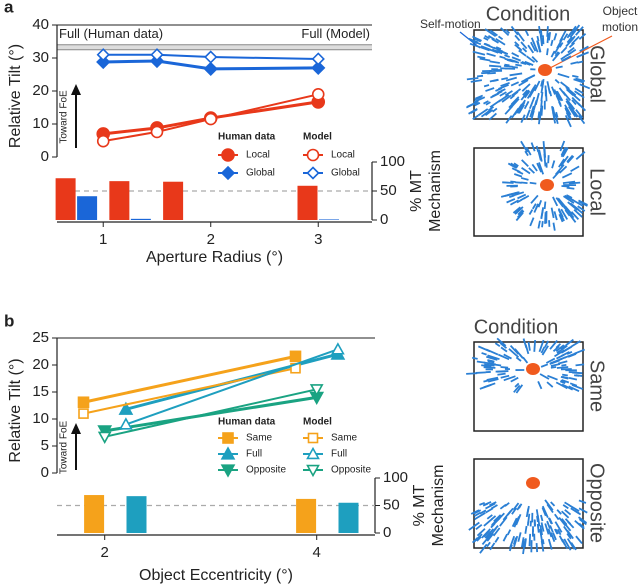 The height and width of the screenshot is (586, 640). What do you see at coordinates (247, 422) in the screenshot?
I see `legend-group-title: Human data` at bounding box center [247, 422].